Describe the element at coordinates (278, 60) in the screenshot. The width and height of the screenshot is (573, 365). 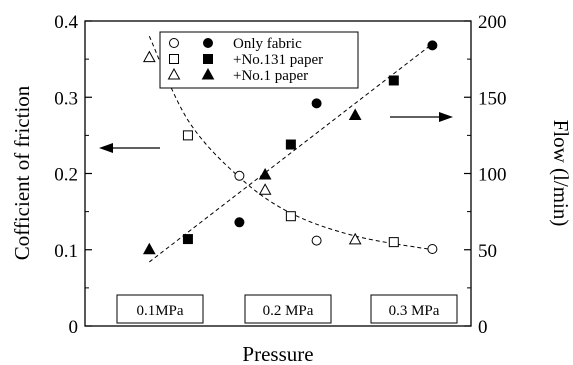
I see `legend-label: +No.131 paper` at that location.